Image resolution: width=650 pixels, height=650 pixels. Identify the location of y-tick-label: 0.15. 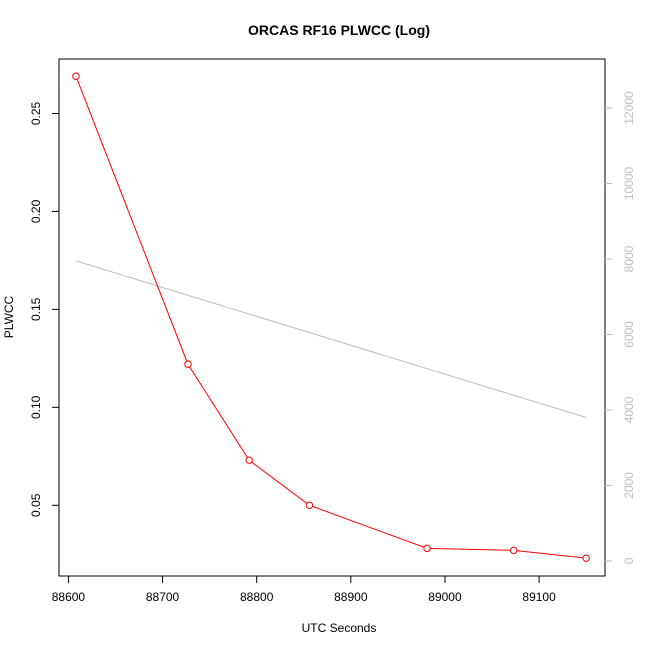
(36, 309).